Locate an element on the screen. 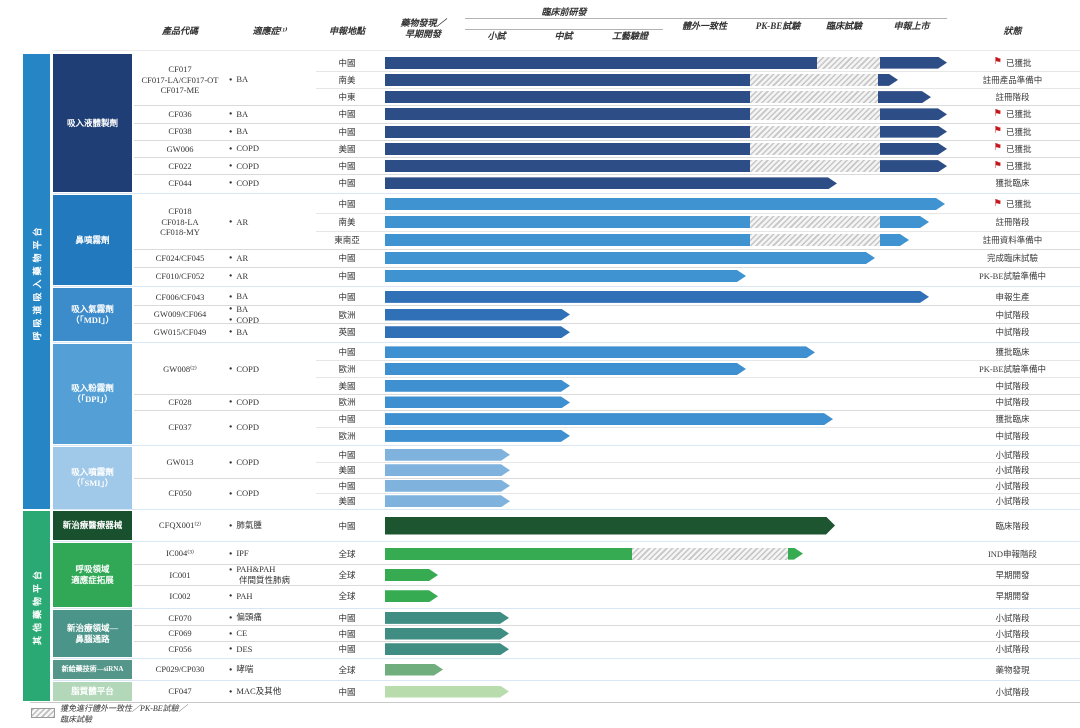 This screenshot has height=728, width=1080. category-box: 新給藥技術—siRNA is located at coordinates (92, 669).